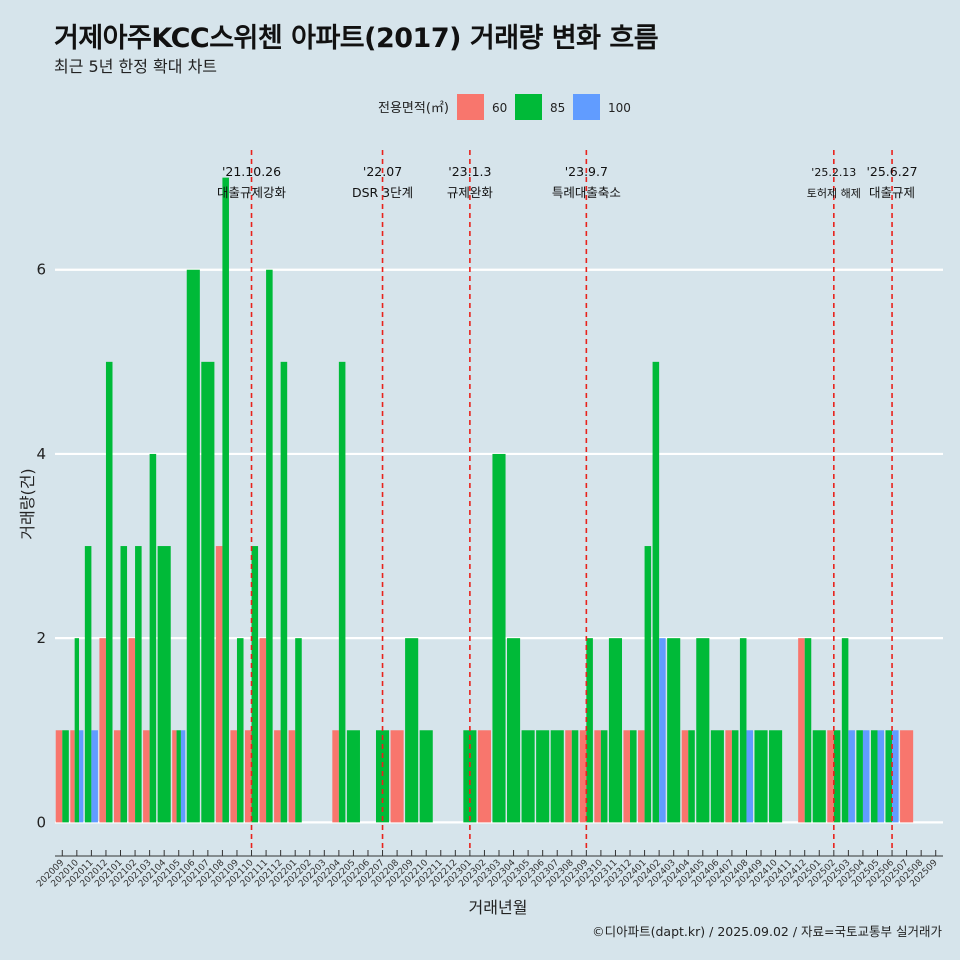 Image resolution: width=960 pixels, height=960 pixels. Describe the element at coordinates (891, 171) in the screenshot. I see `event-date-label: '25.6.27` at that location.